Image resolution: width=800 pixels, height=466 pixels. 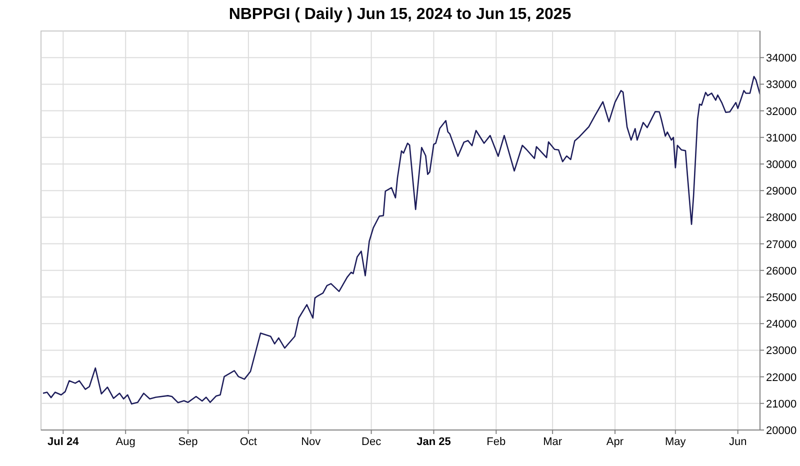 I want to click on x-tick-label: Feb, so click(x=496, y=442).